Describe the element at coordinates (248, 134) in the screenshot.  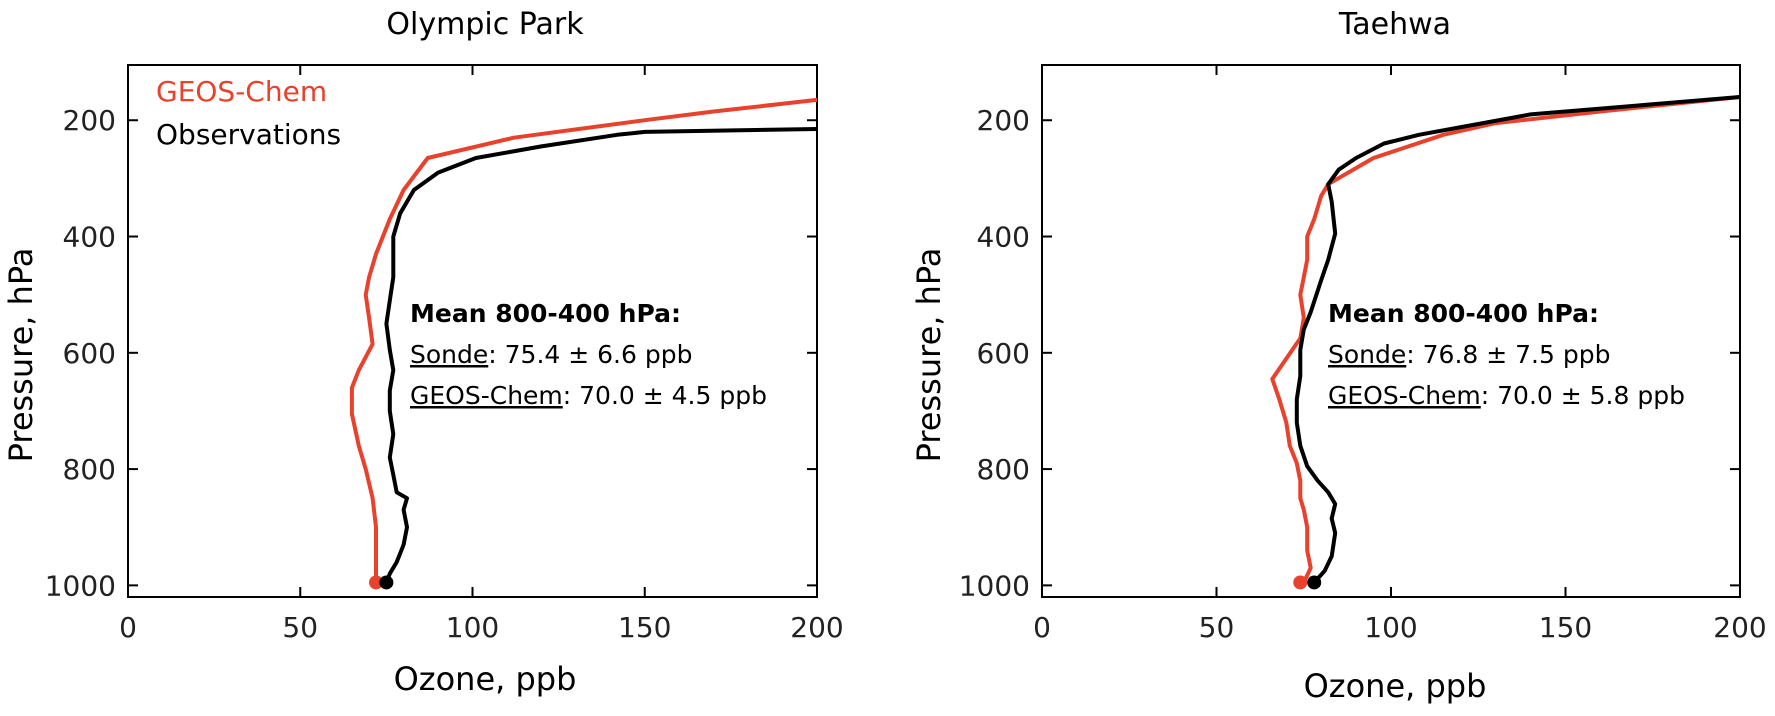
I see `legend-entry: Observations` at that location.